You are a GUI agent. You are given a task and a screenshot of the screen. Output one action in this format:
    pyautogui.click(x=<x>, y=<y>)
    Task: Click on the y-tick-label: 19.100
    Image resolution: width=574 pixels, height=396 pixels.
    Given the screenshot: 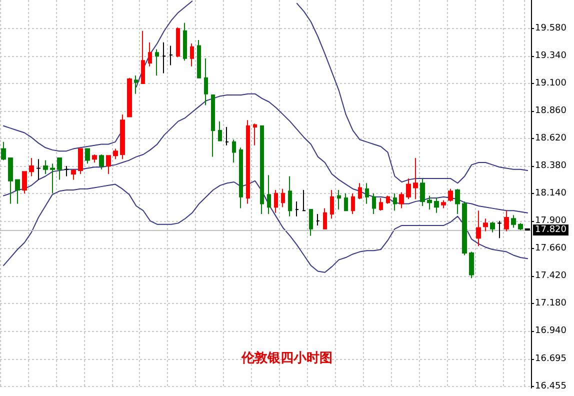 What is the action you would take?
    pyautogui.click(x=551, y=83)
    